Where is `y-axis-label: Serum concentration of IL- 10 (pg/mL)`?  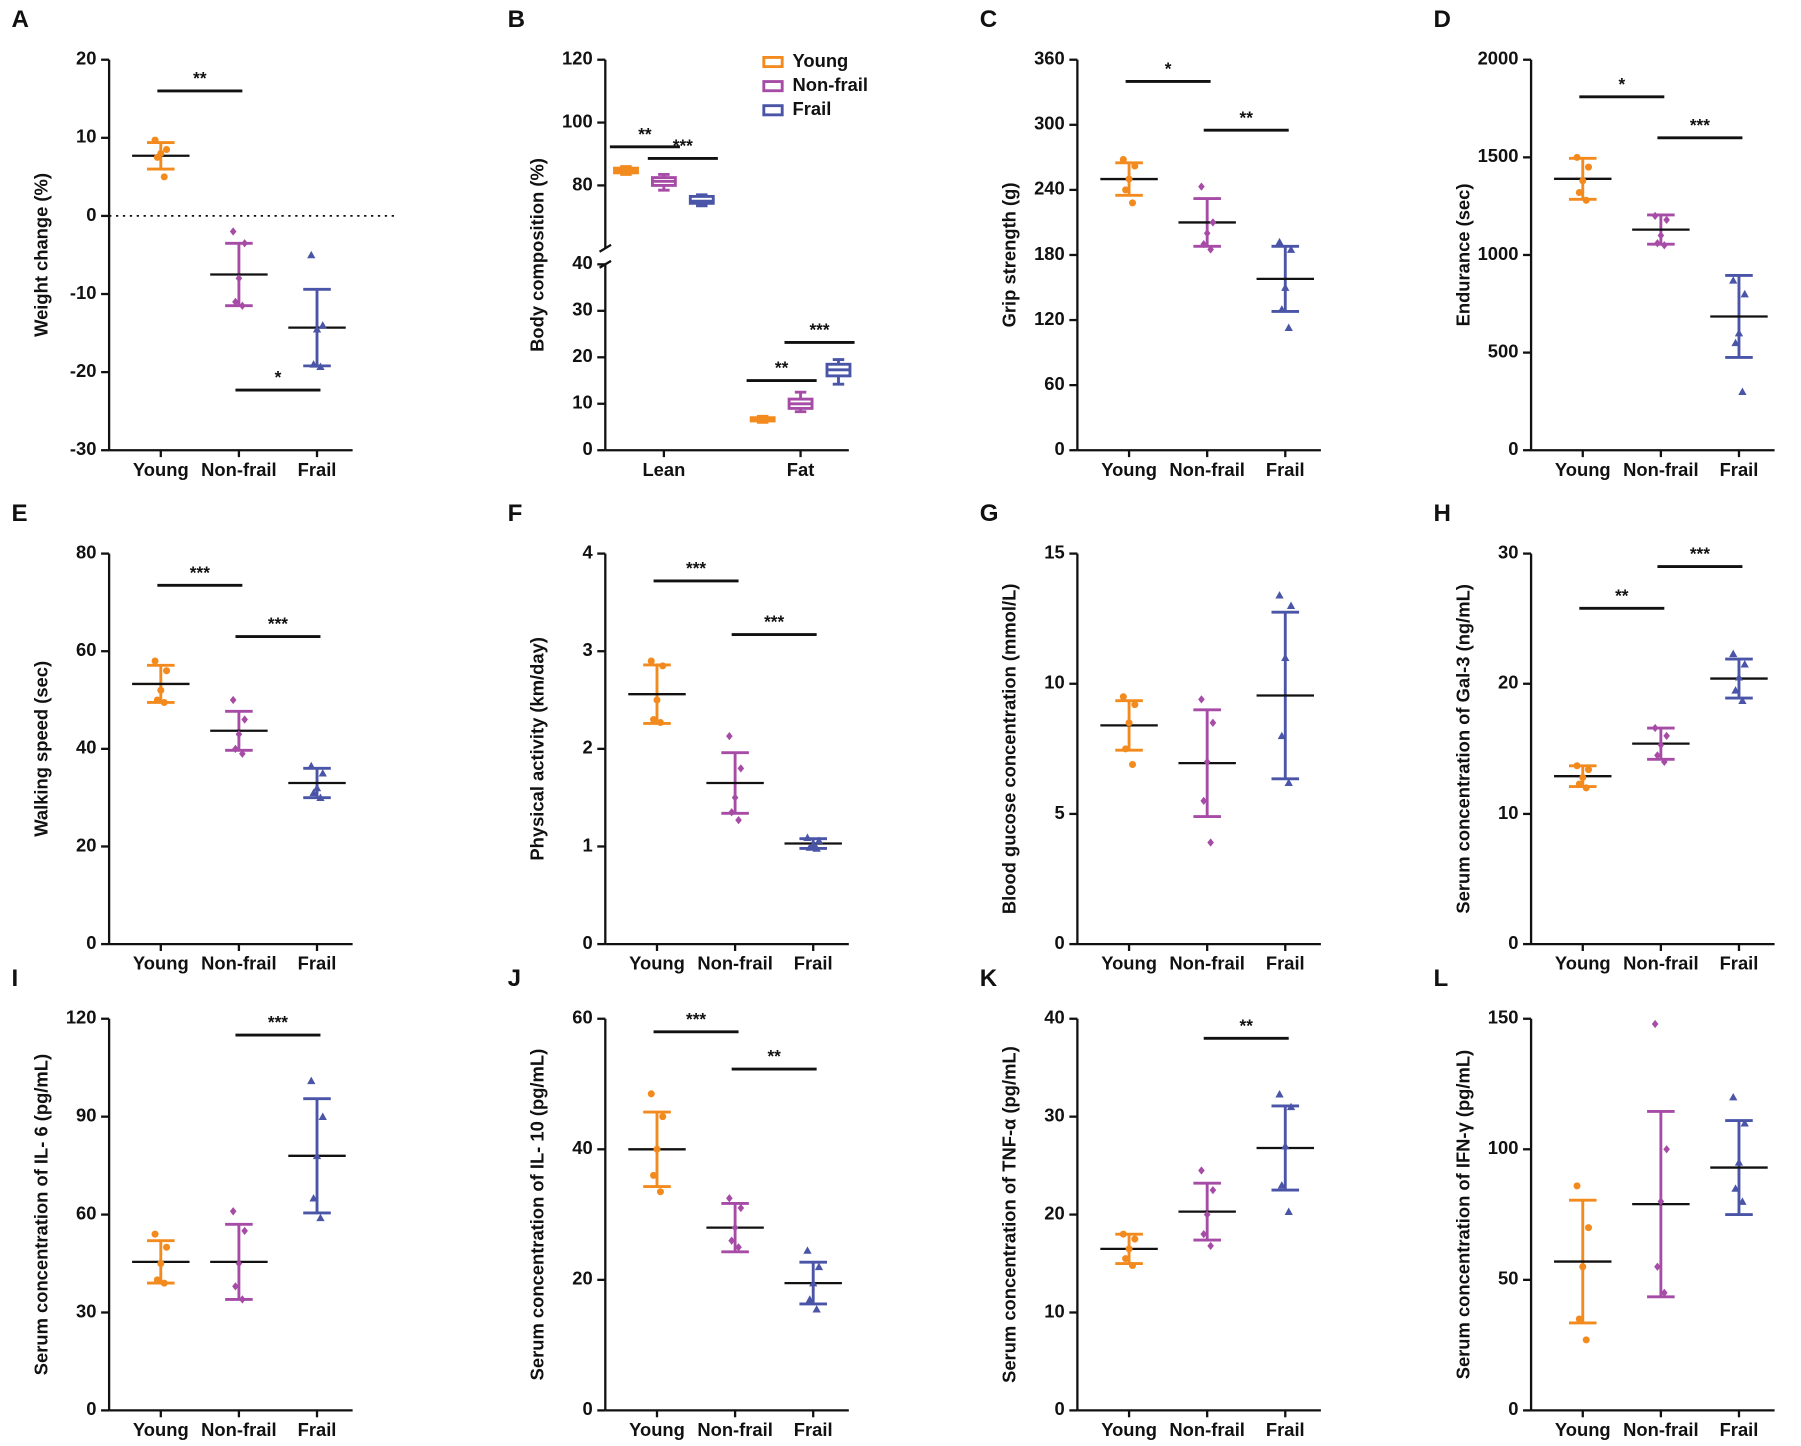
y-axis-label: Serum concentration of IL- 10 (pg/mL) is located at coordinates (537, 1215).